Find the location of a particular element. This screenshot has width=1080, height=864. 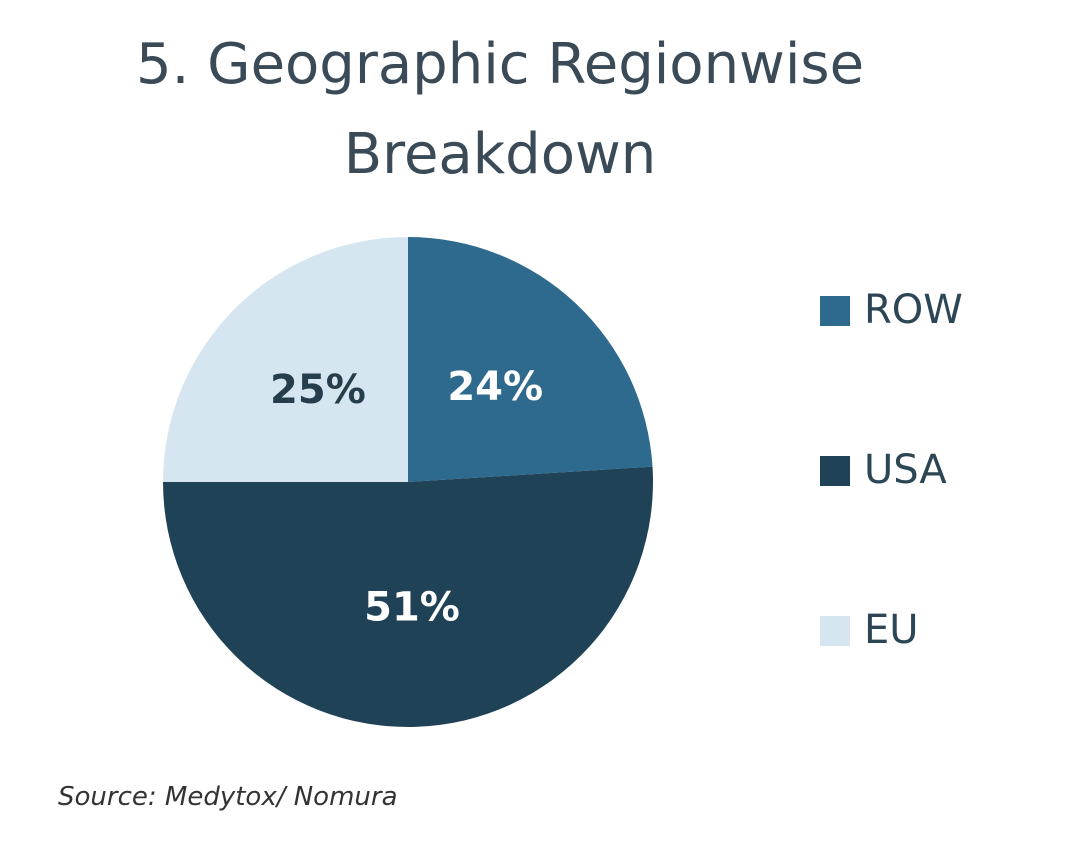

source-note: Source: Medytox/ Nomura is located at coordinates (228, 797).